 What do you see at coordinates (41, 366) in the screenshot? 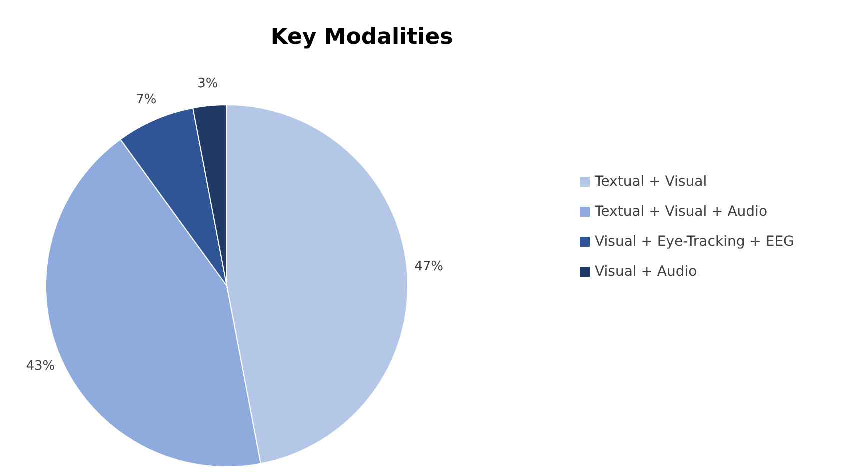
I see `data-label: 43%` at bounding box center [41, 366].